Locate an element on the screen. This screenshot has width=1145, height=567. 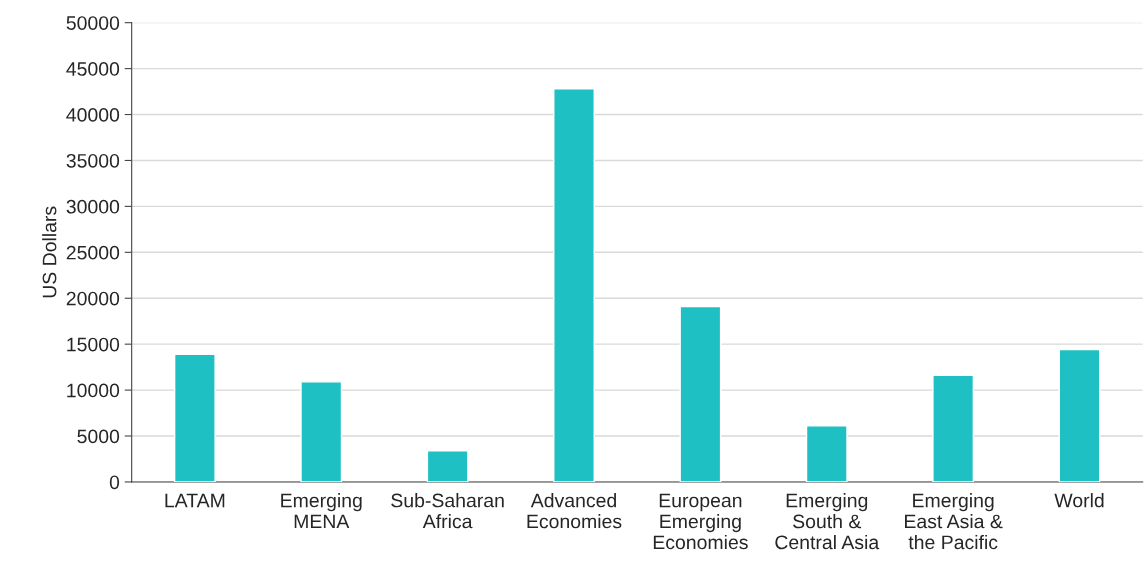
y-tick-label: 45000 is located at coordinates (93, 69).